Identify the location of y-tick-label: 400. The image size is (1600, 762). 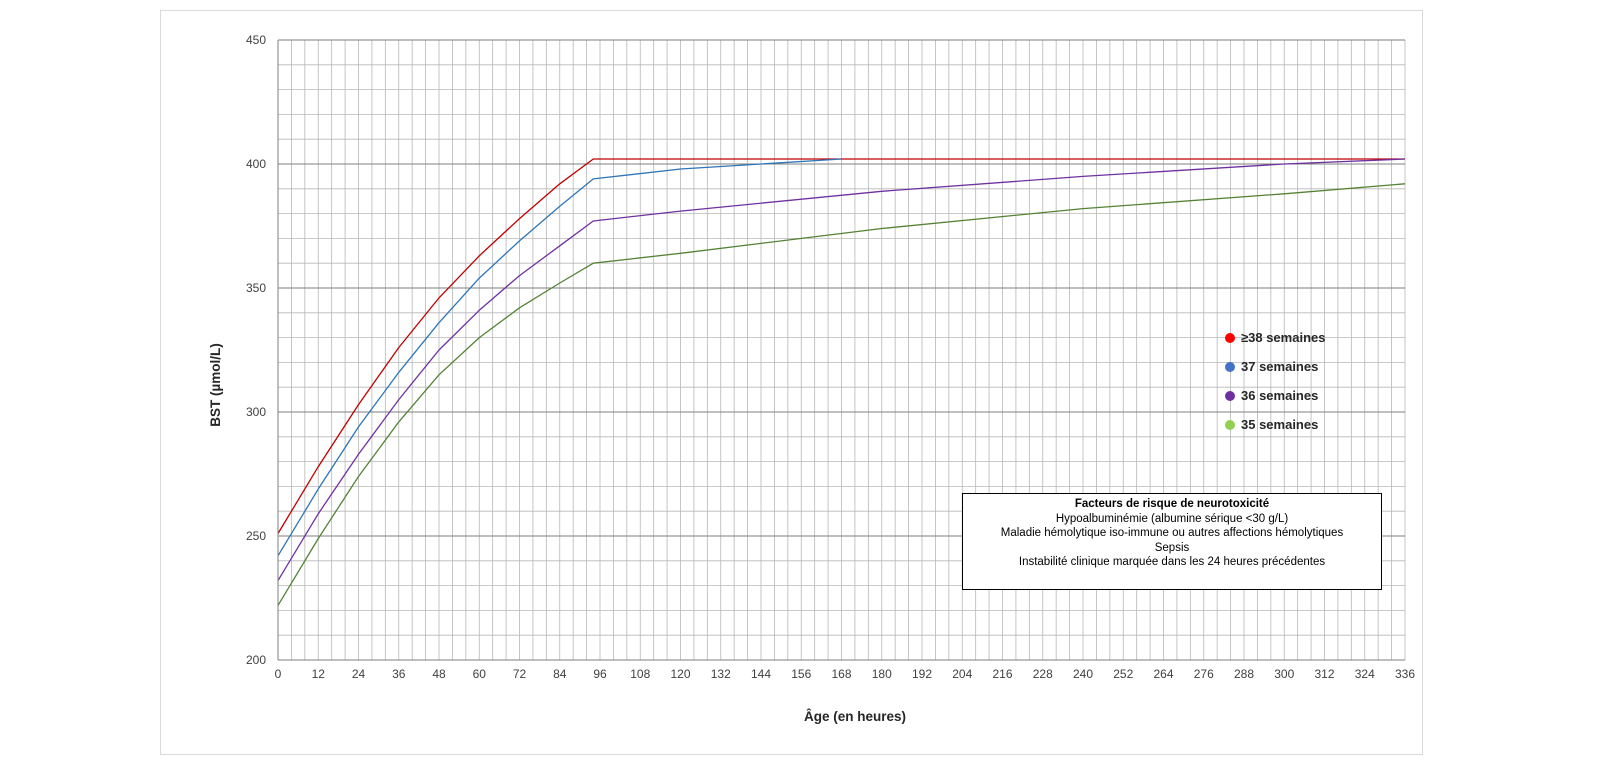
(256, 164).